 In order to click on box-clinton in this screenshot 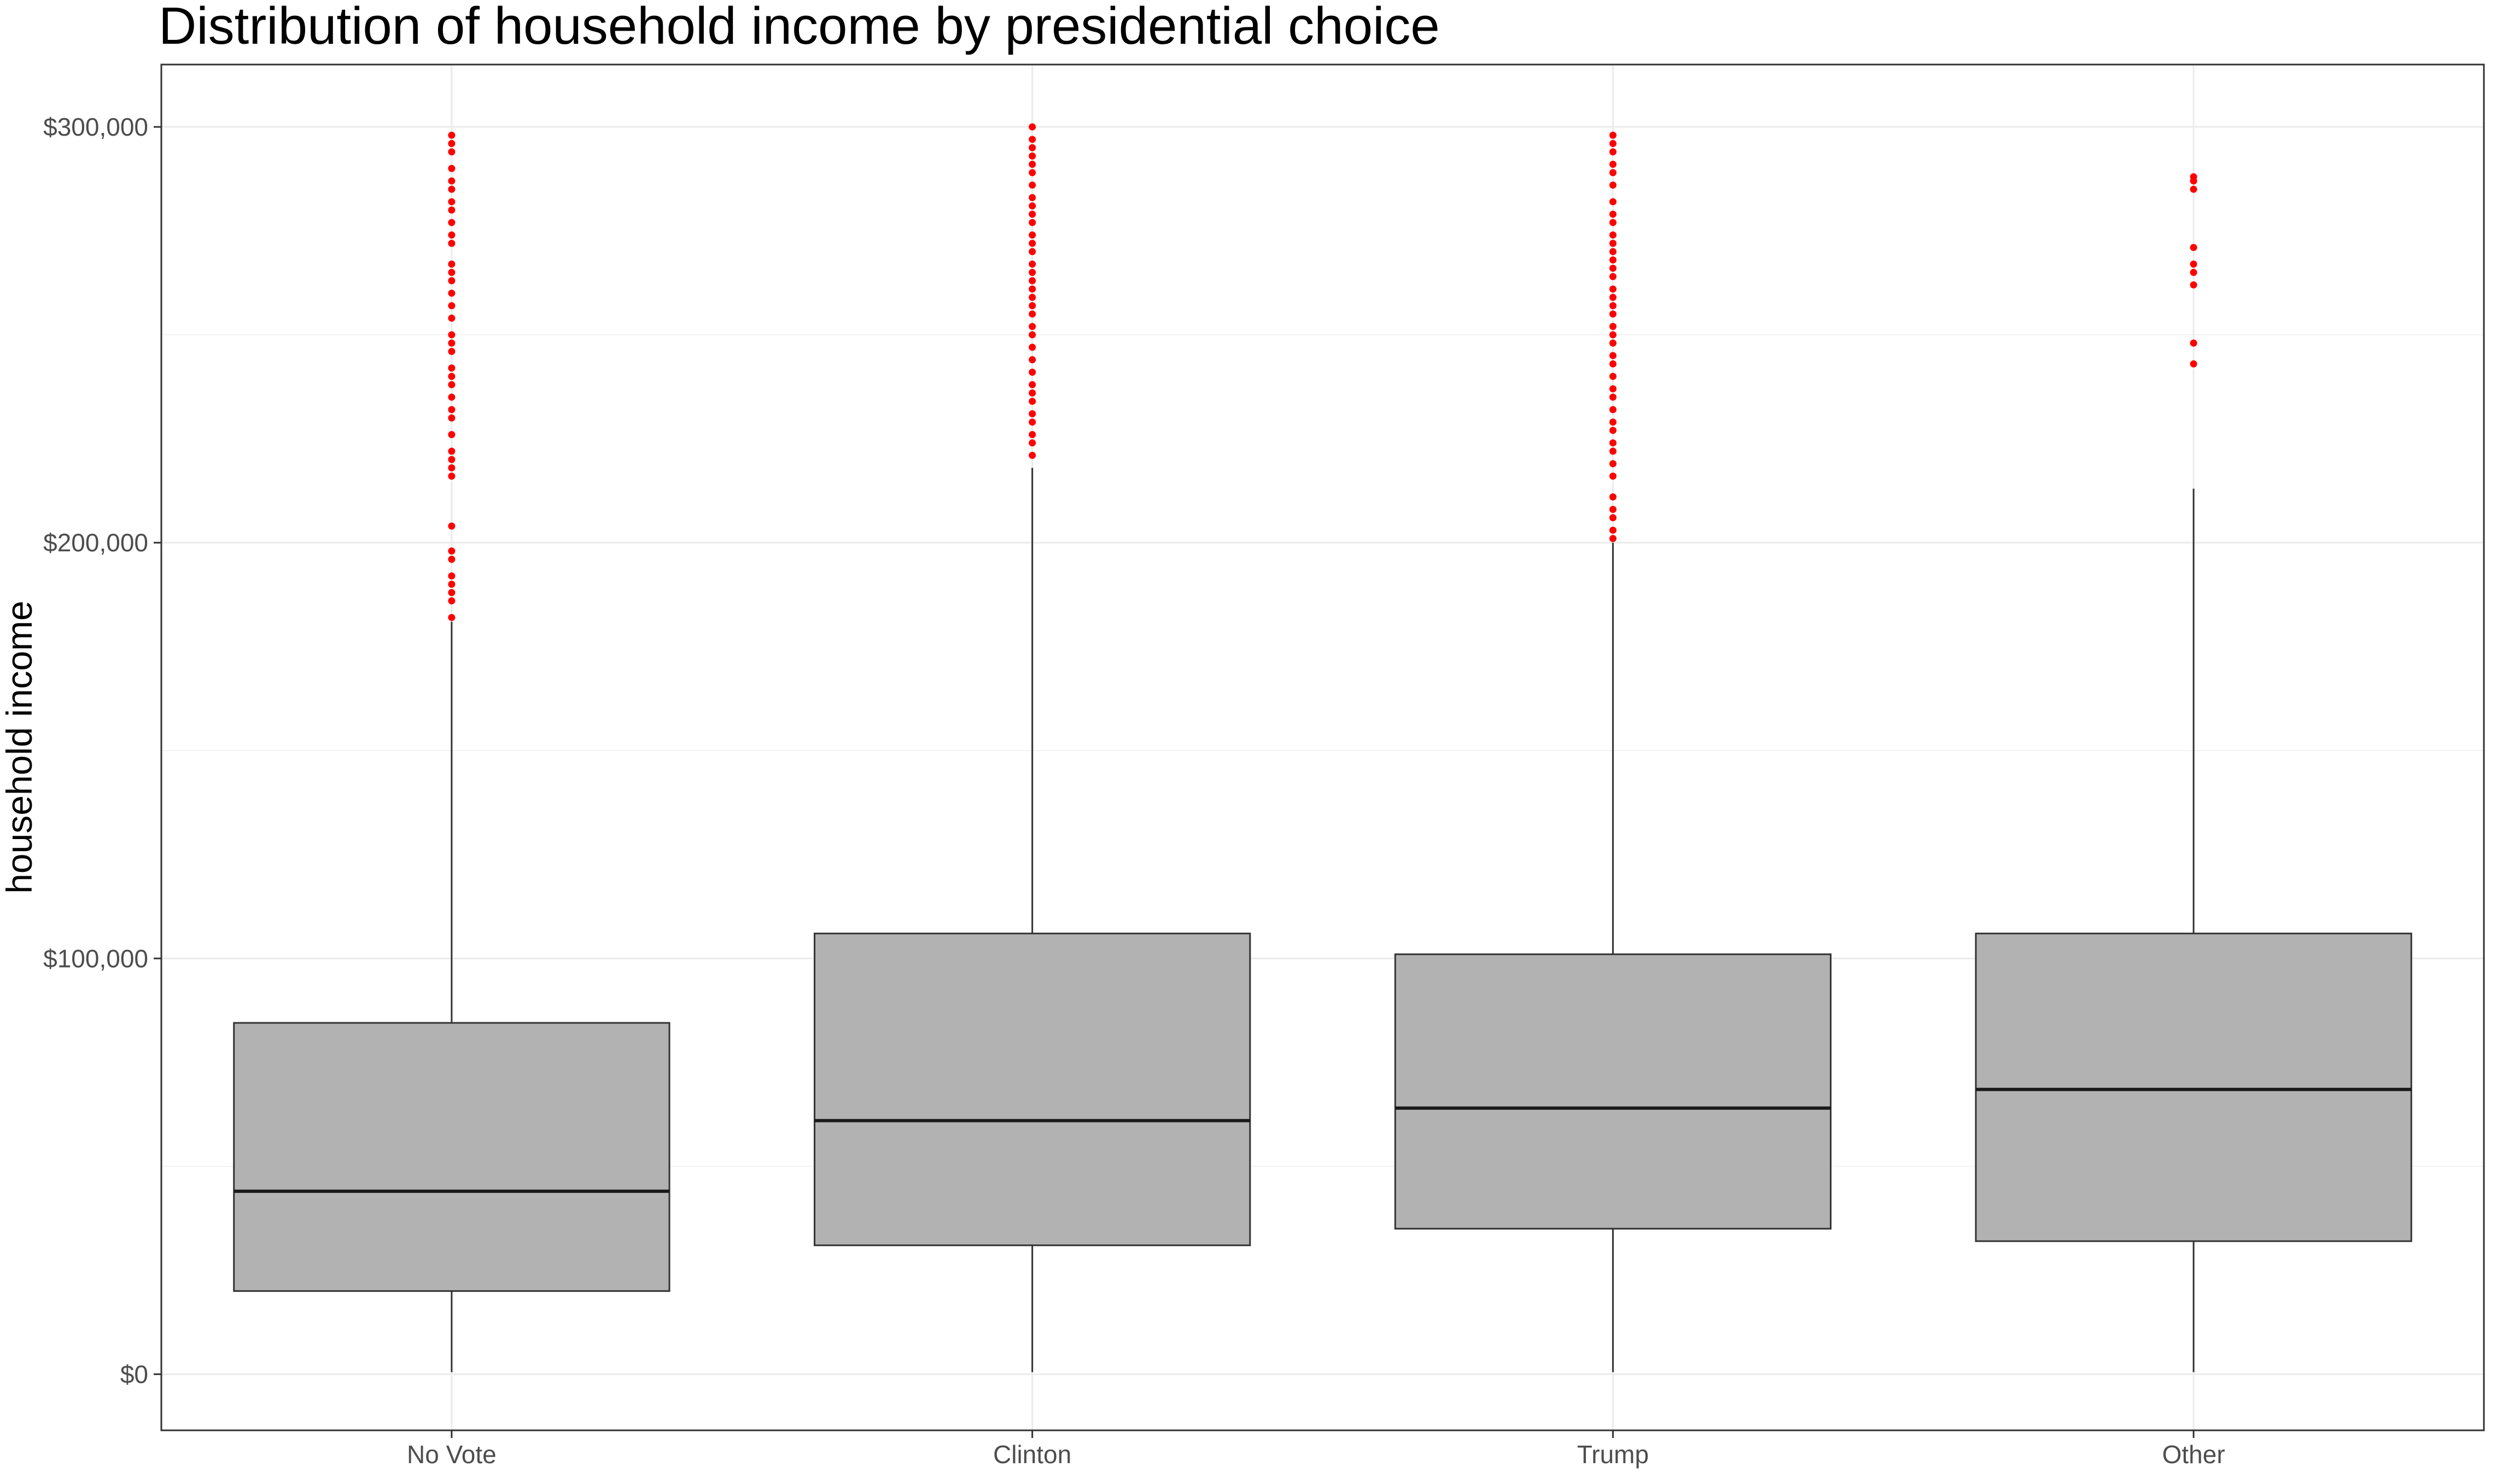, I will do `click(1032, 920)`.